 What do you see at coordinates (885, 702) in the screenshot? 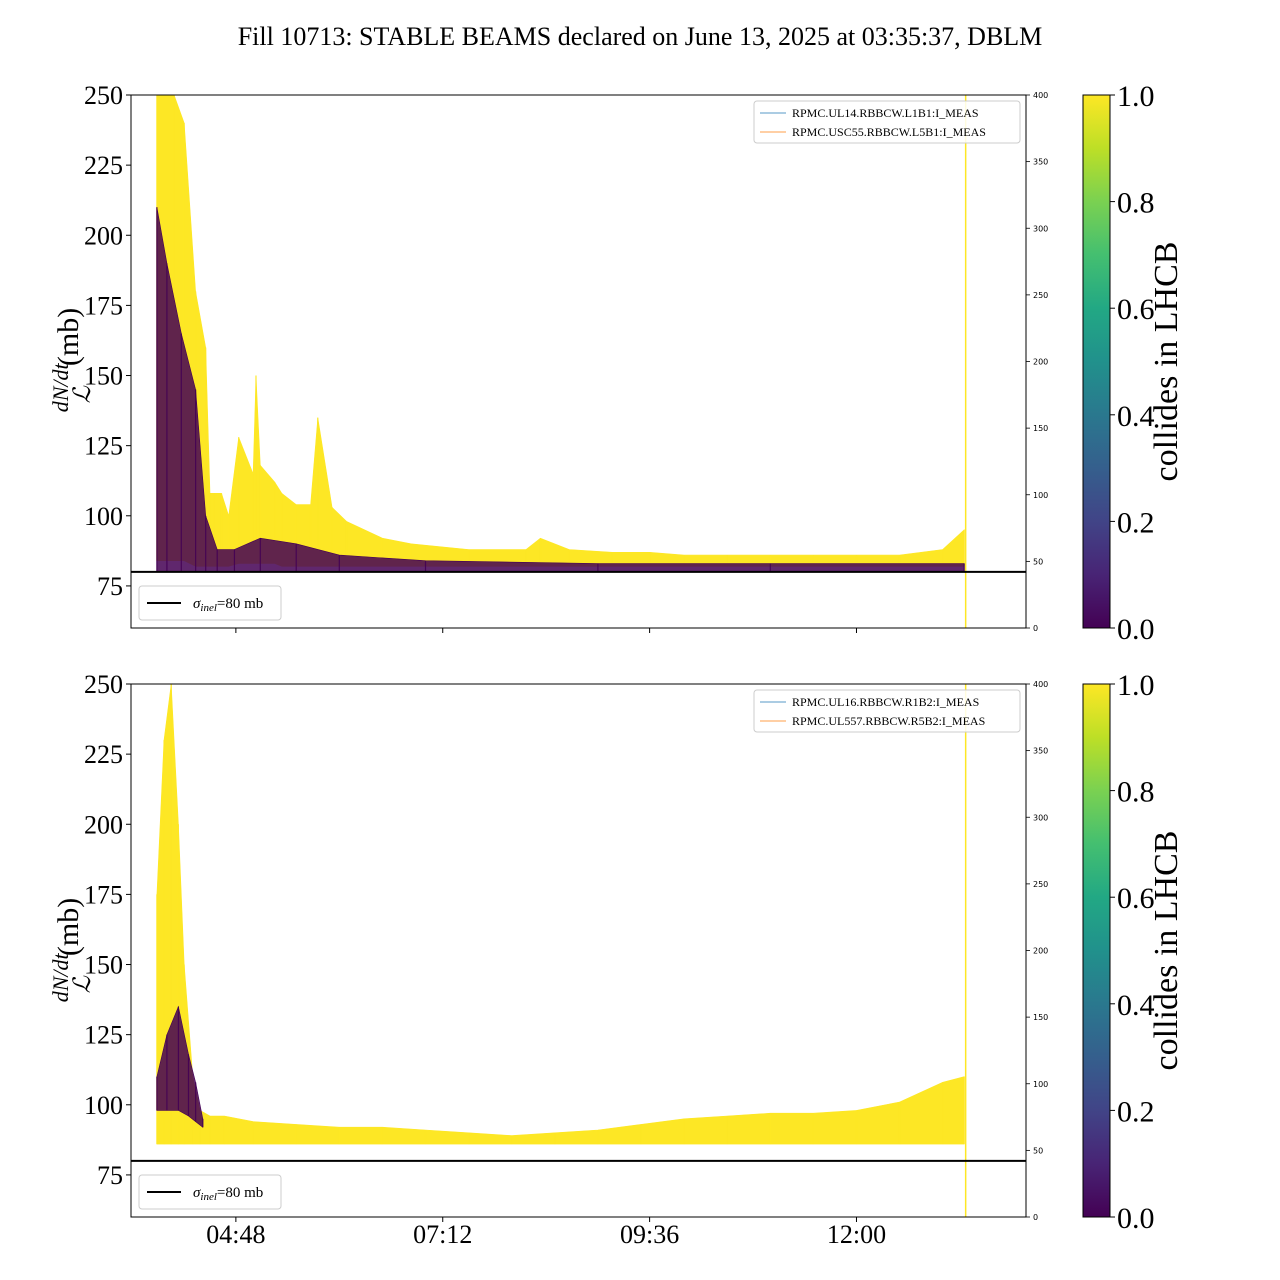
I see `legend-label: RPMC.UL16.RBBCW.R1B2:I_MEAS` at bounding box center [885, 702].